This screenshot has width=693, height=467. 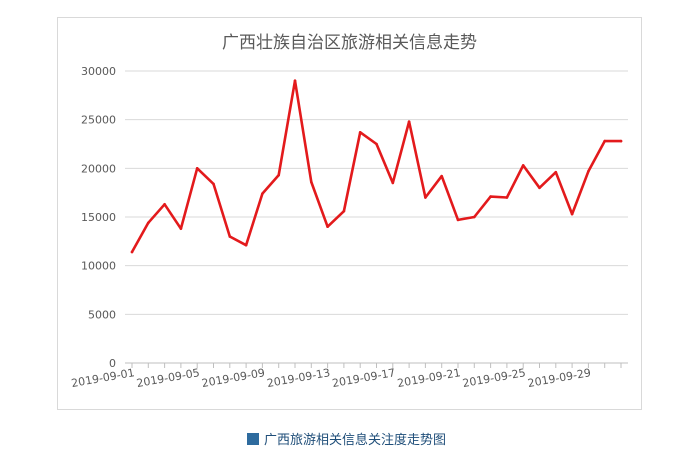 I want to click on x-tick-label: 2019-09-09, so click(x=233, y=378).